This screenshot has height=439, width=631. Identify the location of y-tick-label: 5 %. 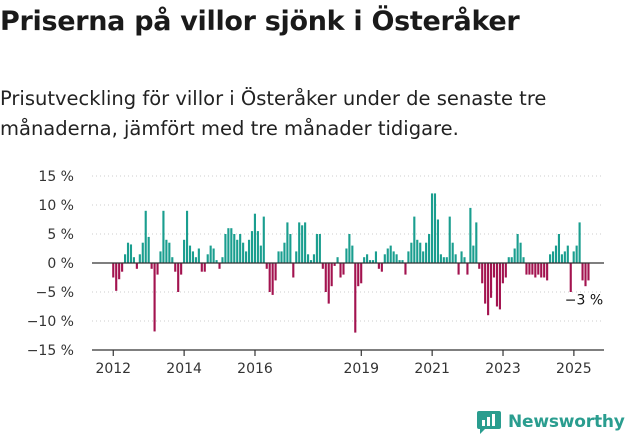
(60, 235).